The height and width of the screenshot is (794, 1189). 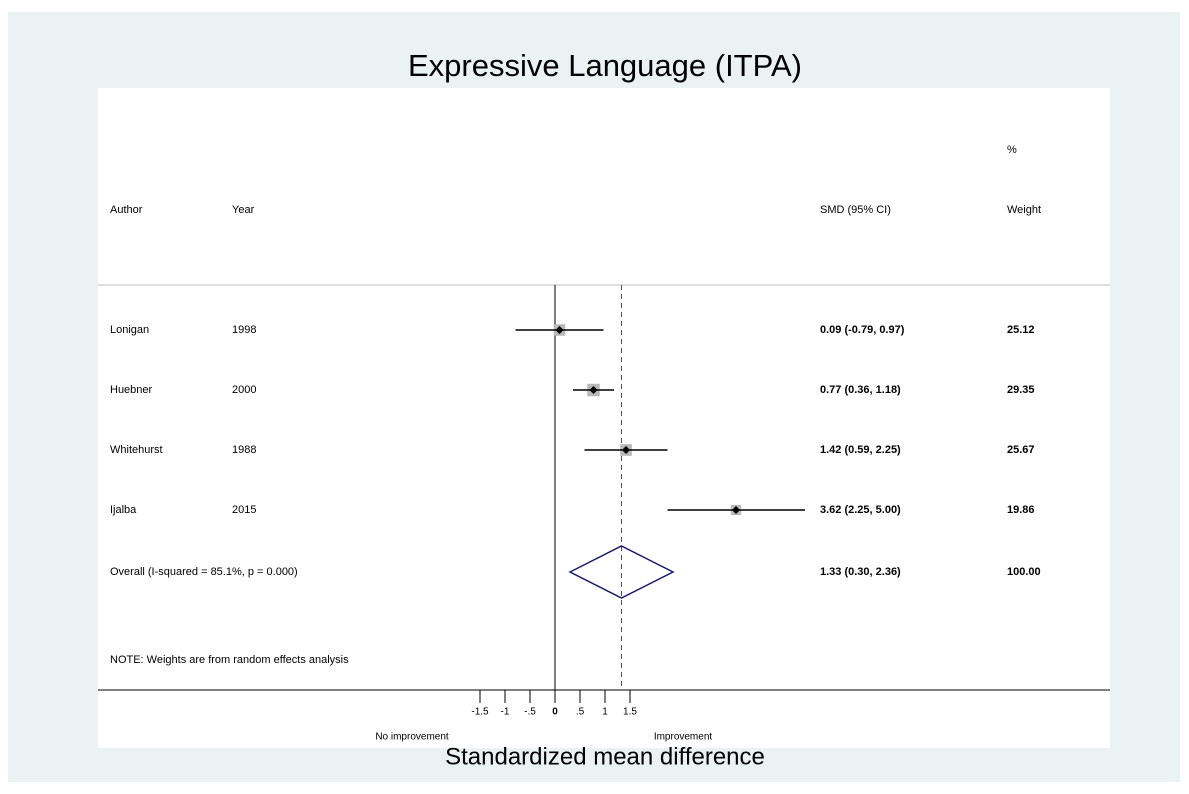 What do you see at coordinates (1021, 330) in the screenshot?
I see `weight-label: 25.12` at bounding box center [1021, 330].